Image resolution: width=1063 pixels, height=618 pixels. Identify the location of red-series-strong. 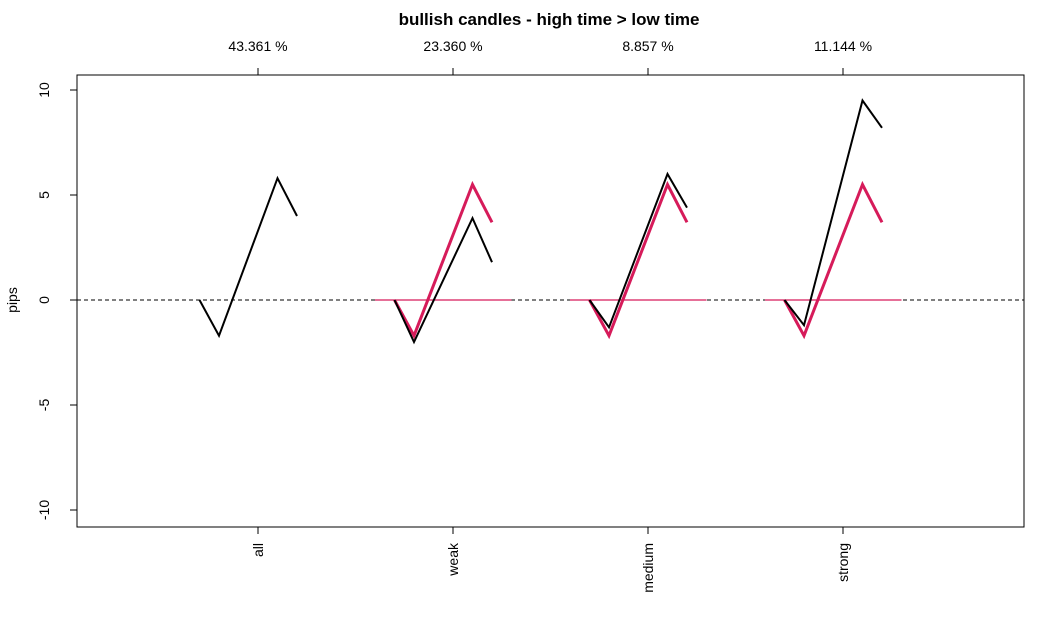
(833, 260).